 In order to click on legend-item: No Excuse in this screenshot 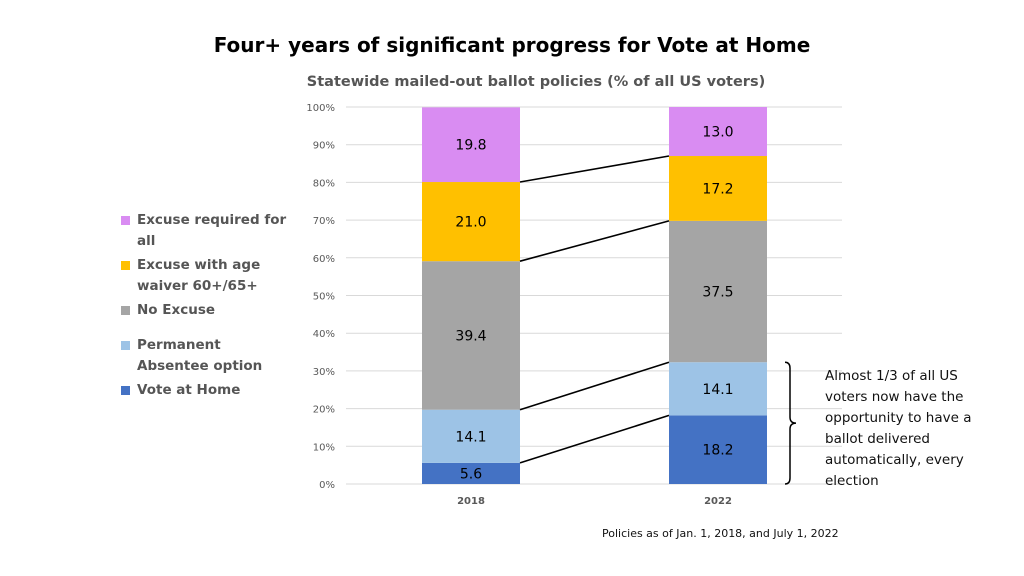, I will do `click(206, 310)`.